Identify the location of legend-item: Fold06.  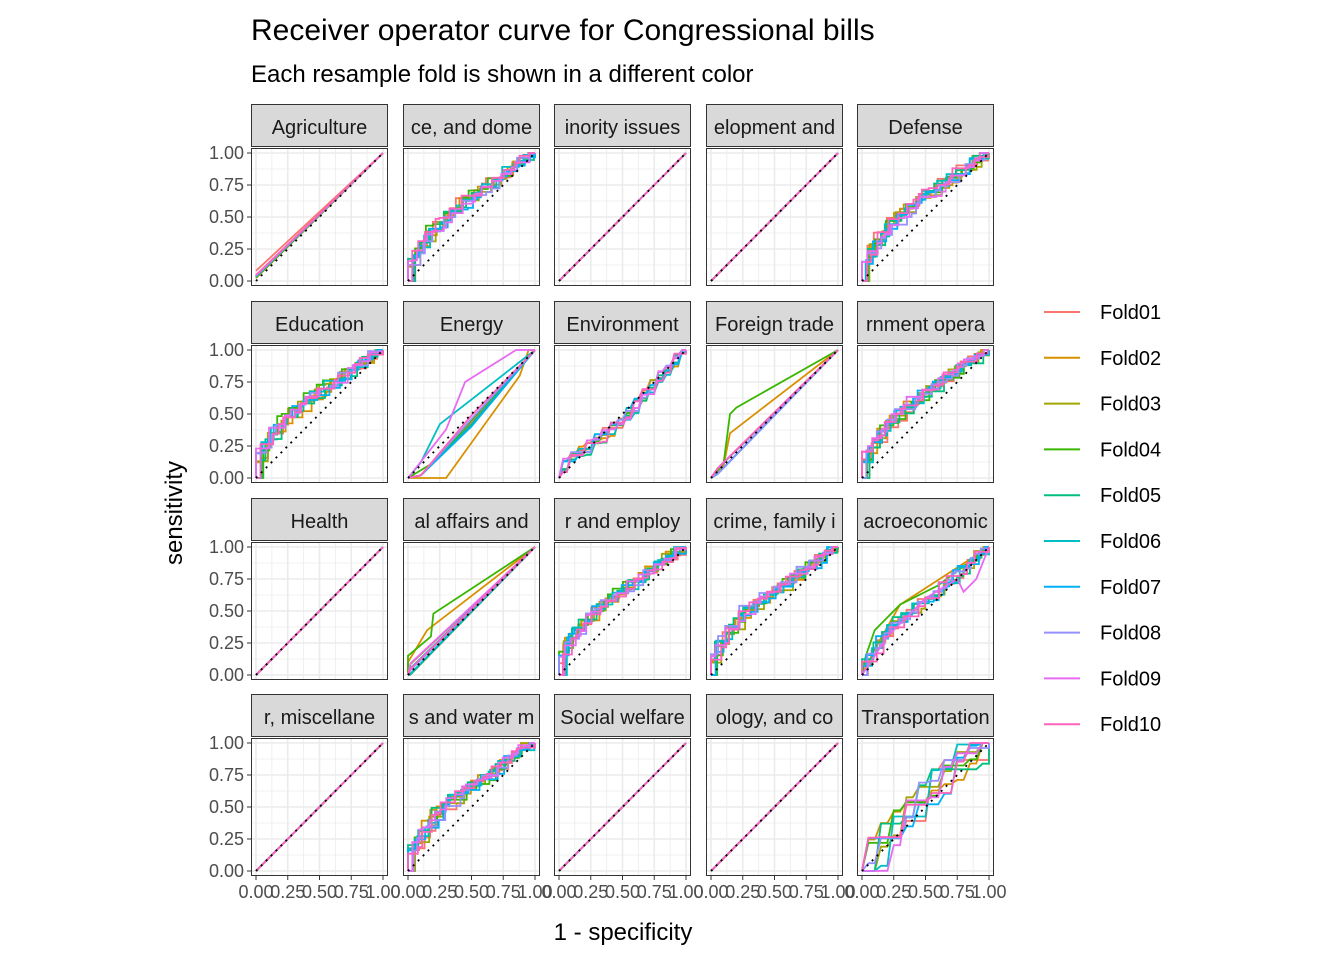
(1102, 542).